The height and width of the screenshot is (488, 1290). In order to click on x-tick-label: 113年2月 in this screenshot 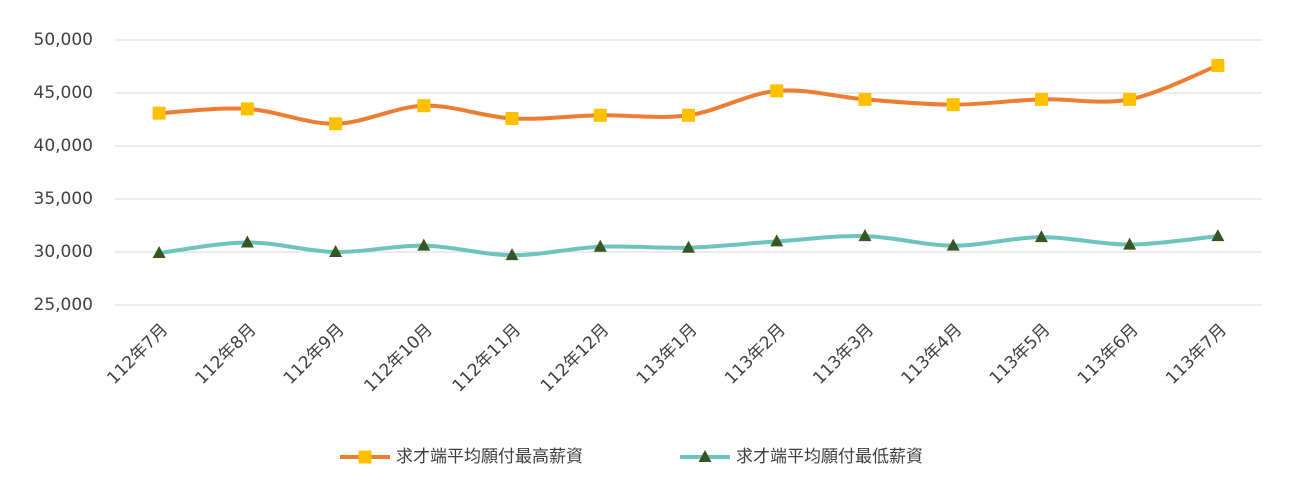, I will do `click(755, 354)`.